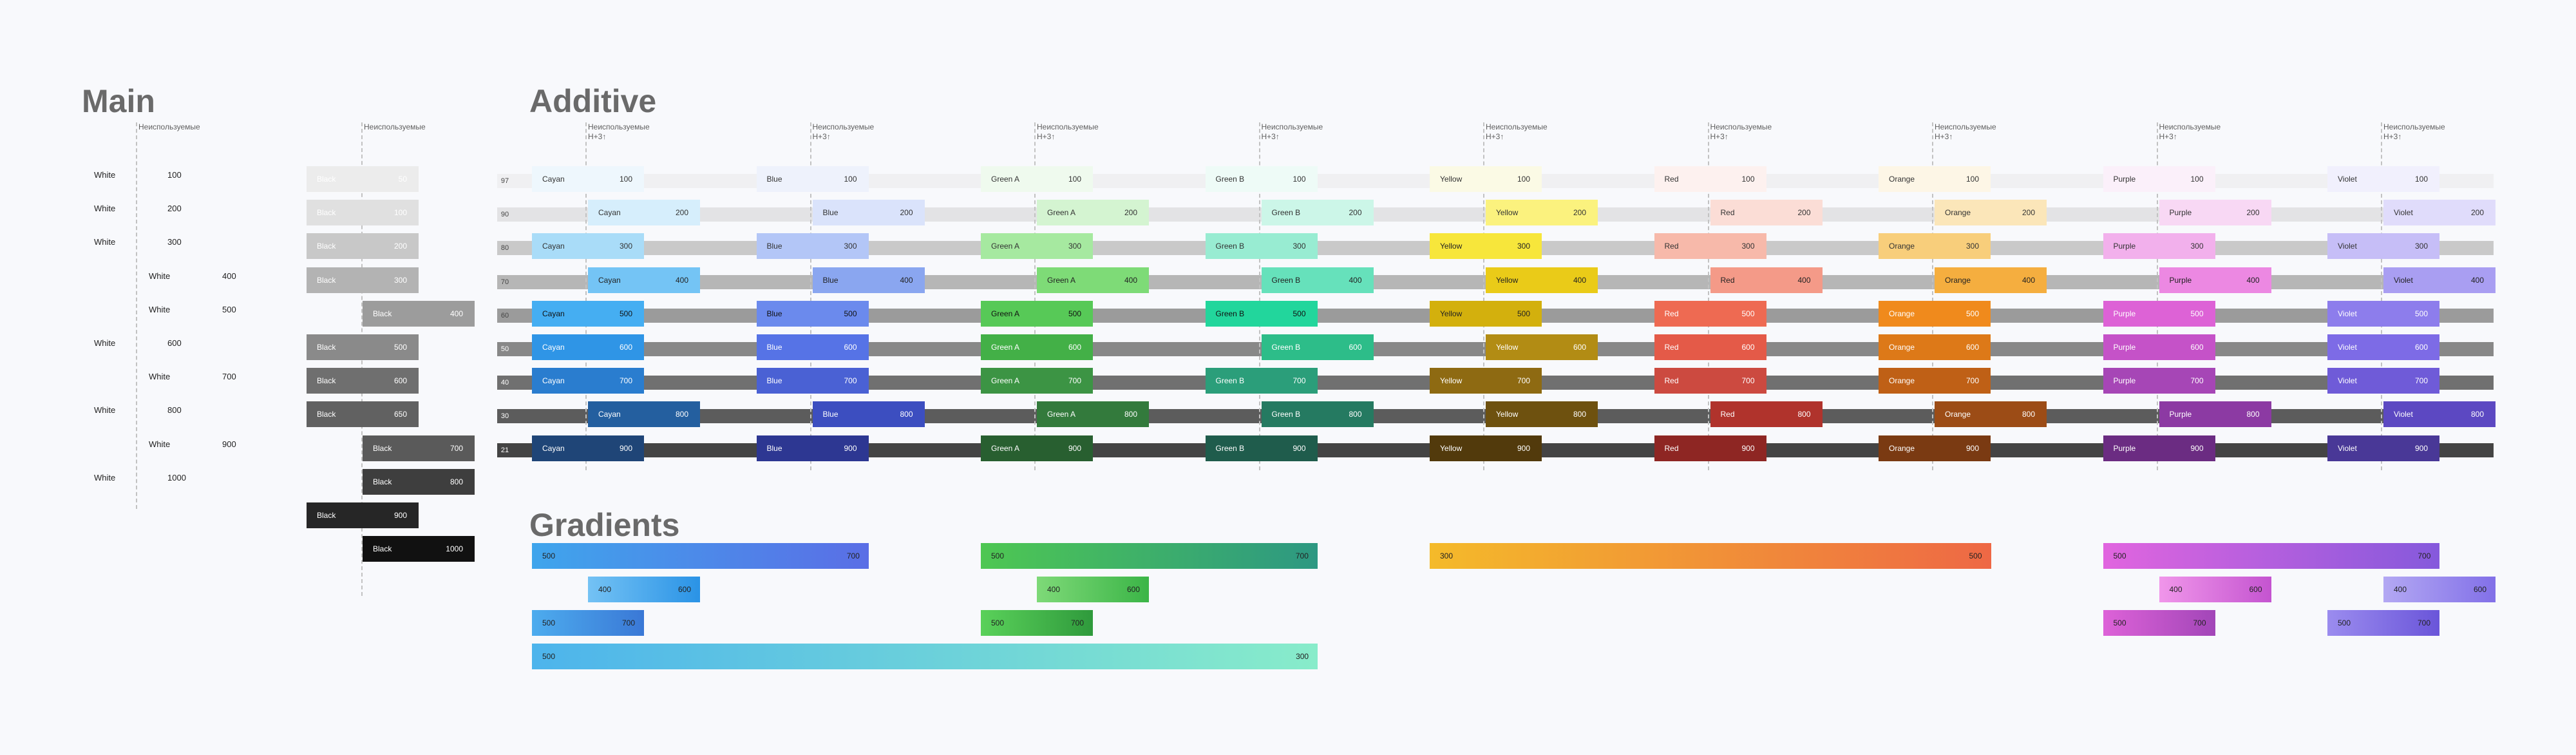 This screenshot has height=755, width=2576. What do you see at coordinates (363, 280) in the screenshot?
I see `black-swatch: Black 300` at bounding box center [363, 280].